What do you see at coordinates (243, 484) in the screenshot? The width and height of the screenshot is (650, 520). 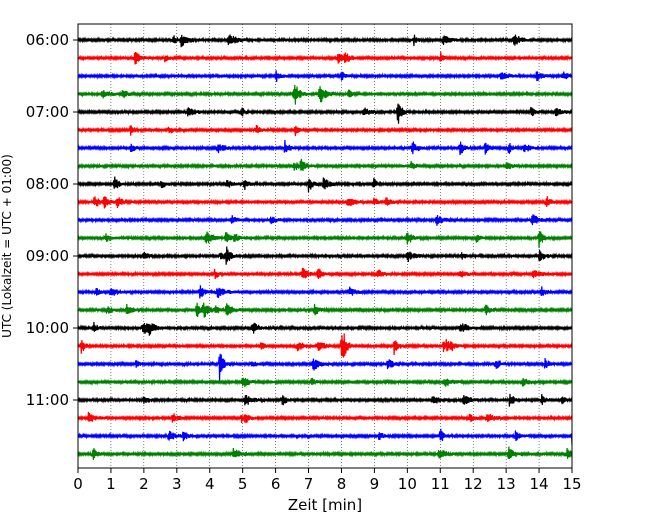 I see `x-tick-label: 5` at bounding box center [243, 484].